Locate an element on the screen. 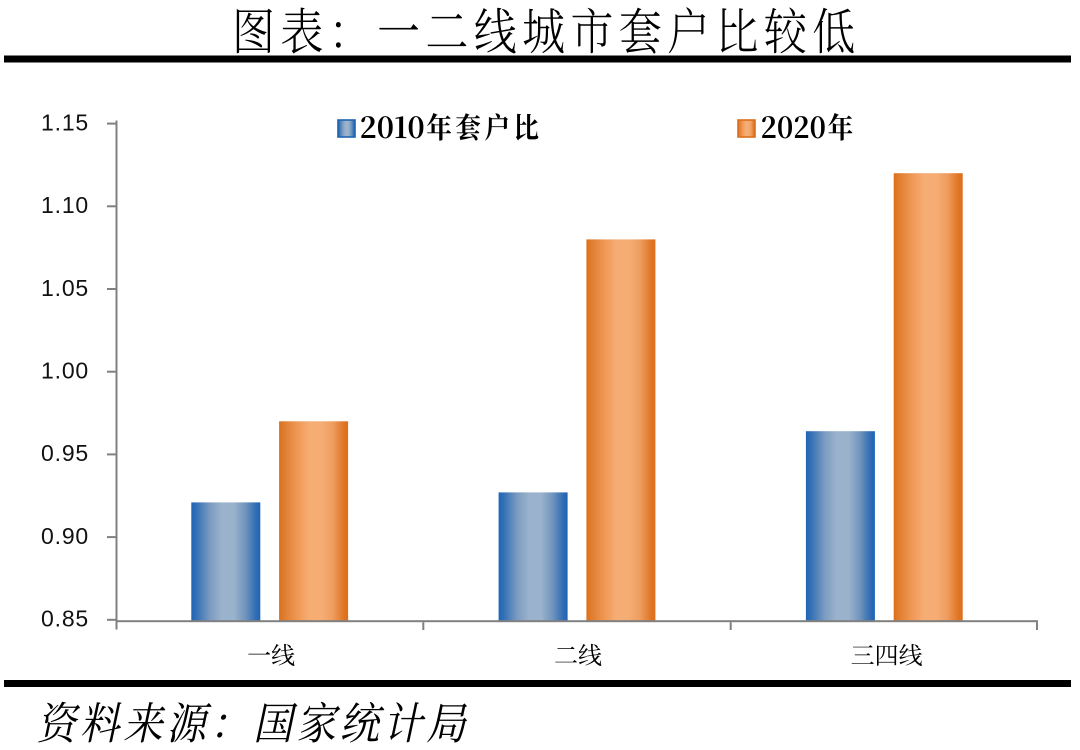 The width and height of the screenshot is (1080, 750). svg-text: 1.10 is located at coordinates (65, 205).